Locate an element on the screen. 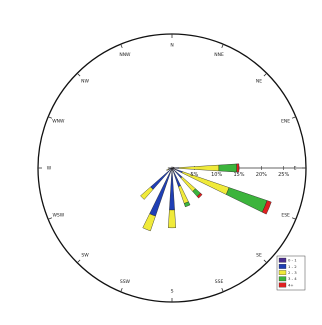 Image resolution: width=322 pixels, height=325 pixels. direction-label-e: E is located at coordinates (295, 169).